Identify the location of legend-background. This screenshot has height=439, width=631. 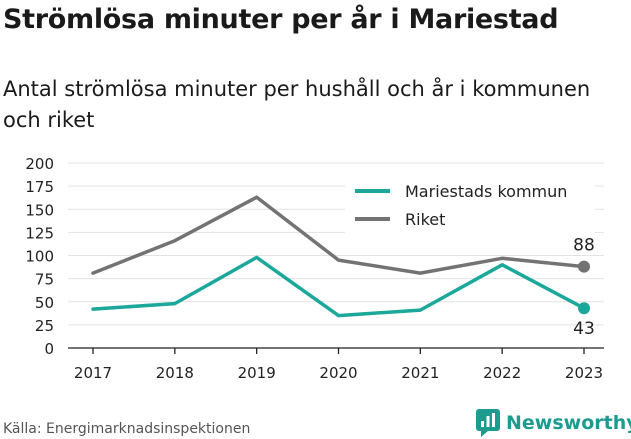
(470, 205).